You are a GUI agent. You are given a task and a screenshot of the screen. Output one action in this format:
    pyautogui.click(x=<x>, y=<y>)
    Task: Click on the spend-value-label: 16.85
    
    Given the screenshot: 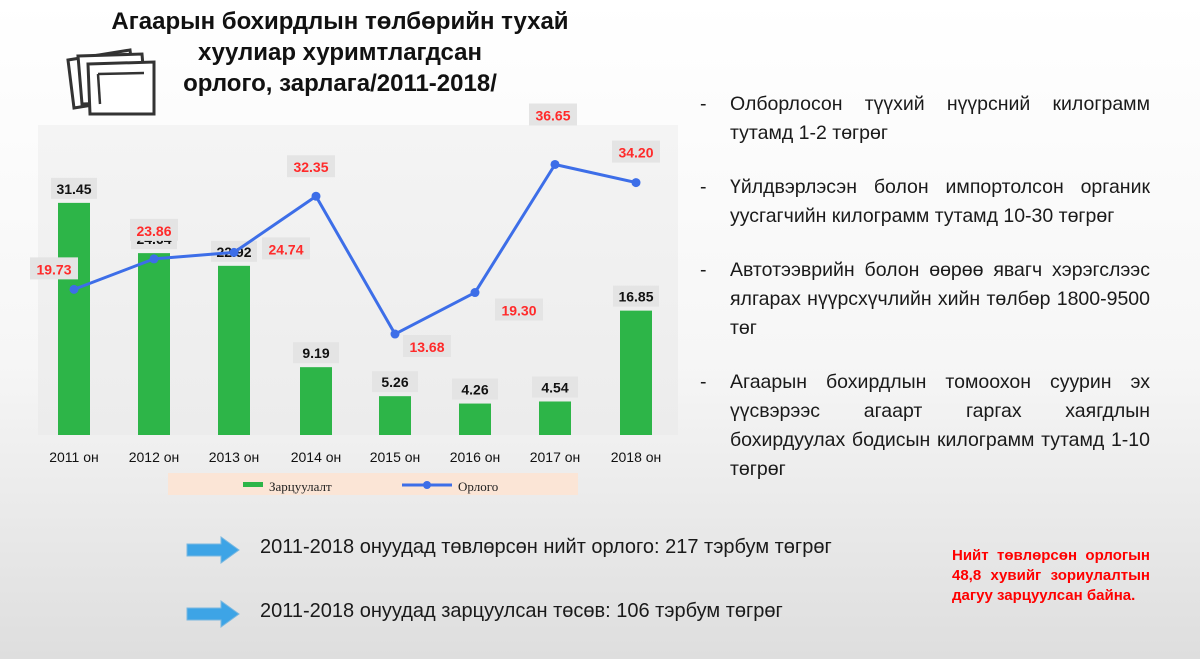 What is the action you would take?
    pyautogui.click(x=635, y=297)
    